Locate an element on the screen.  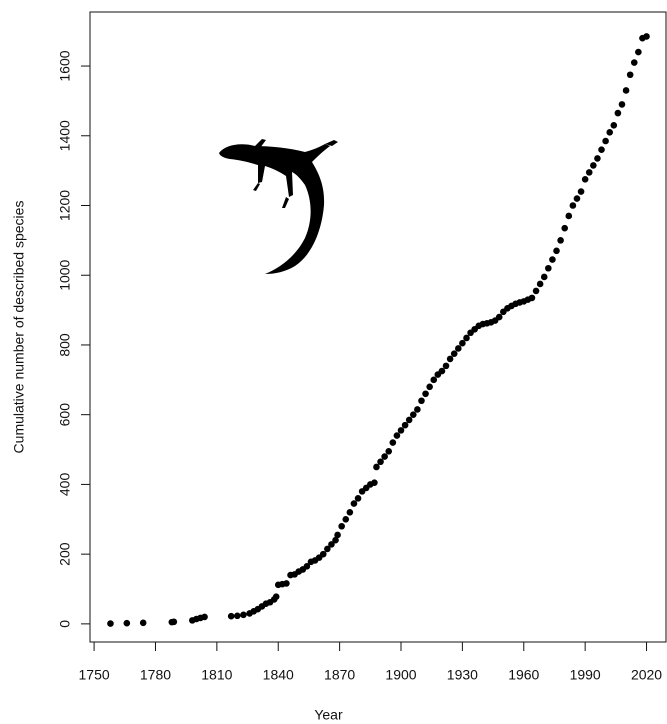
x-axis-title: Year is located at coordinates (328, 715).